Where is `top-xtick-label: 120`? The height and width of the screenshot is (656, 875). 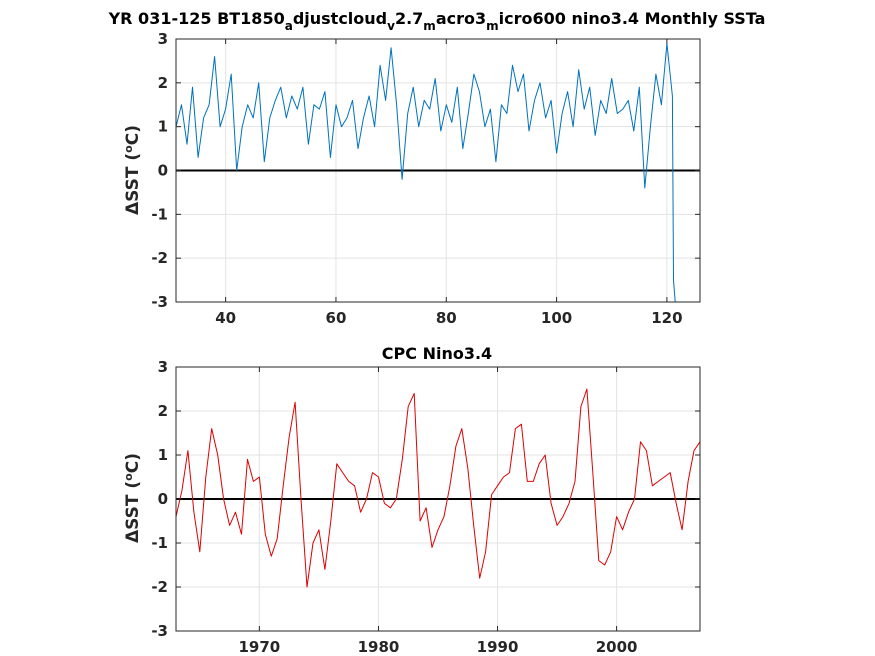 top-xtick-label: 120 is located at coordinates (666, 318).